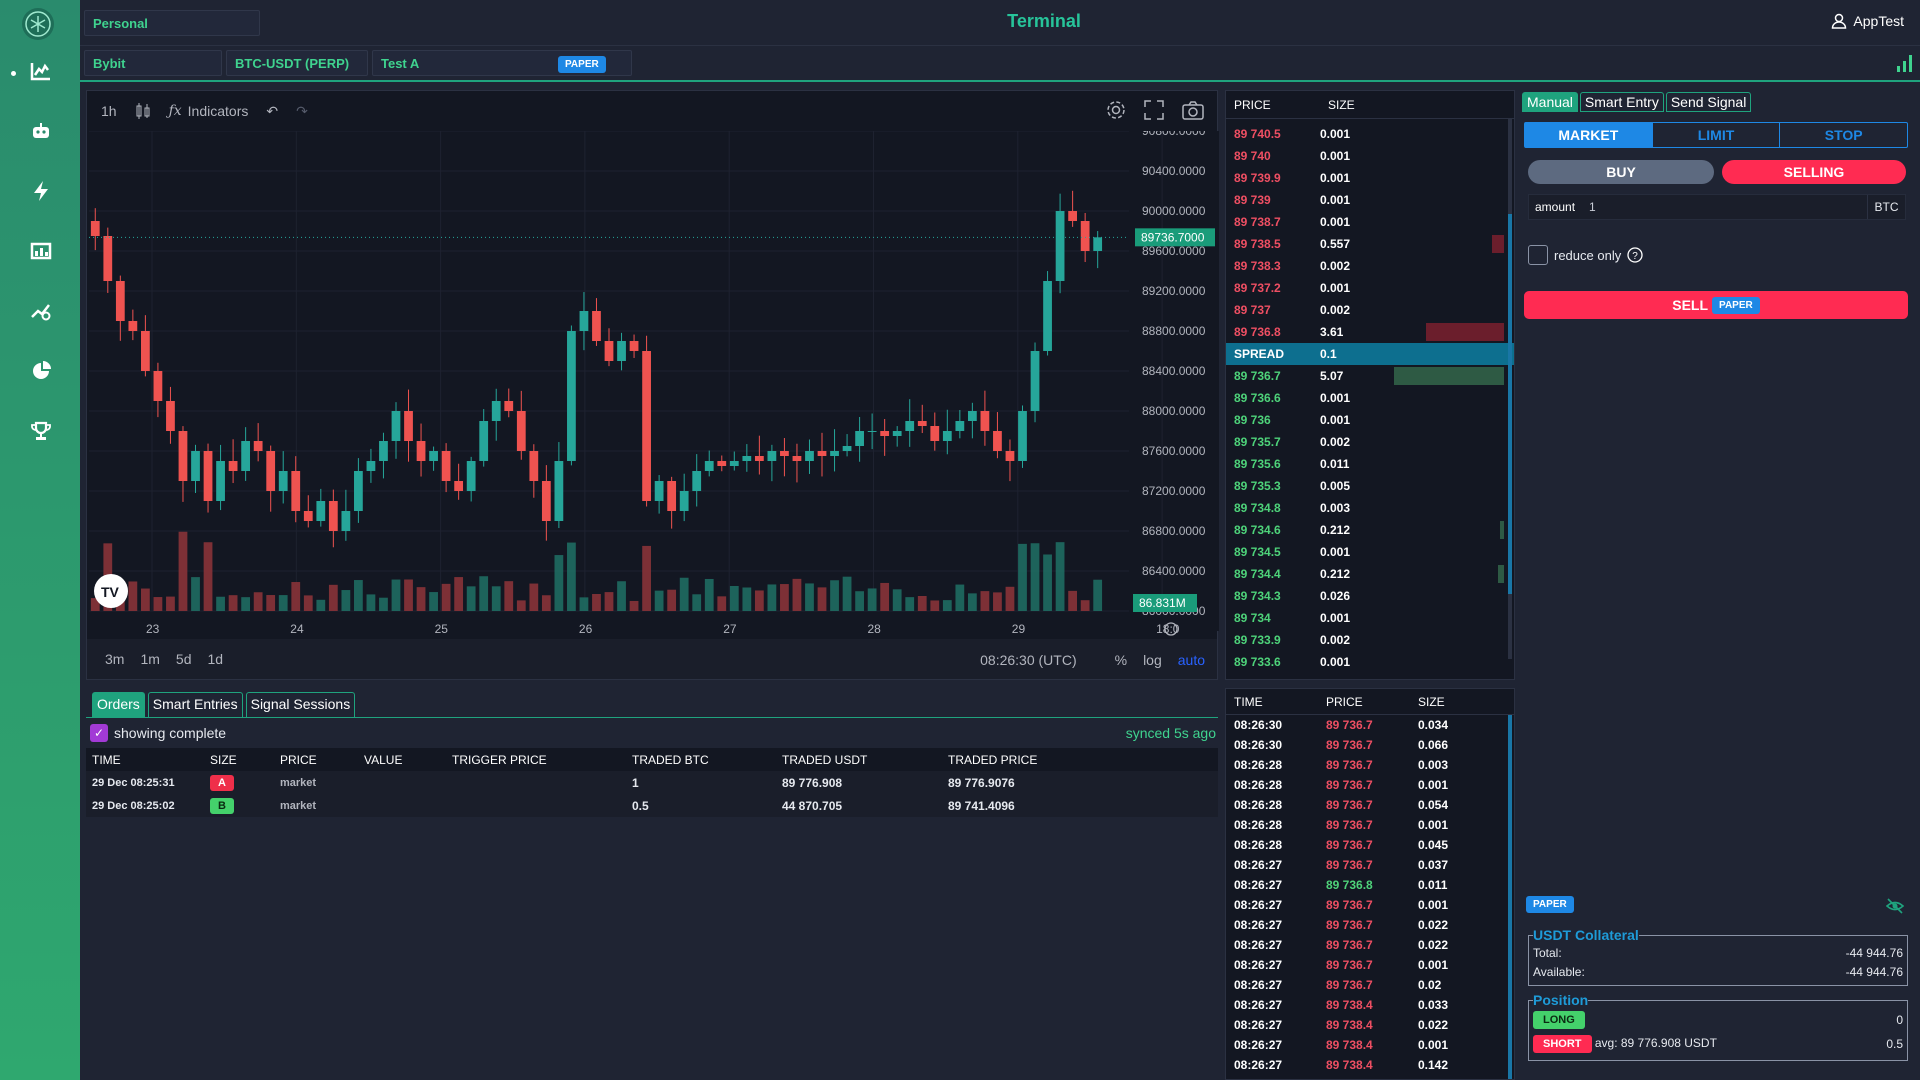 This screenshot has width=1920, height=1080. Describe the element at coordinates (1154, 110) in the screenshot. I see `fullscreen-icon` at that location.